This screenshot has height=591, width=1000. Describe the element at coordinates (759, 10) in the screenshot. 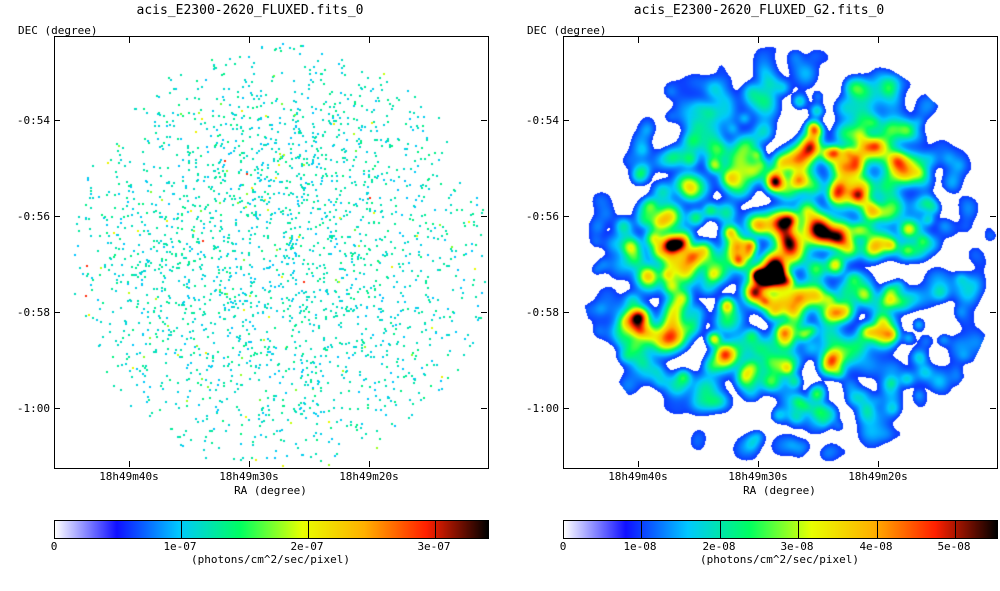

I see `right-image-title: acis_E2300-2620_FLUXED_G2.fits_0` at that location.